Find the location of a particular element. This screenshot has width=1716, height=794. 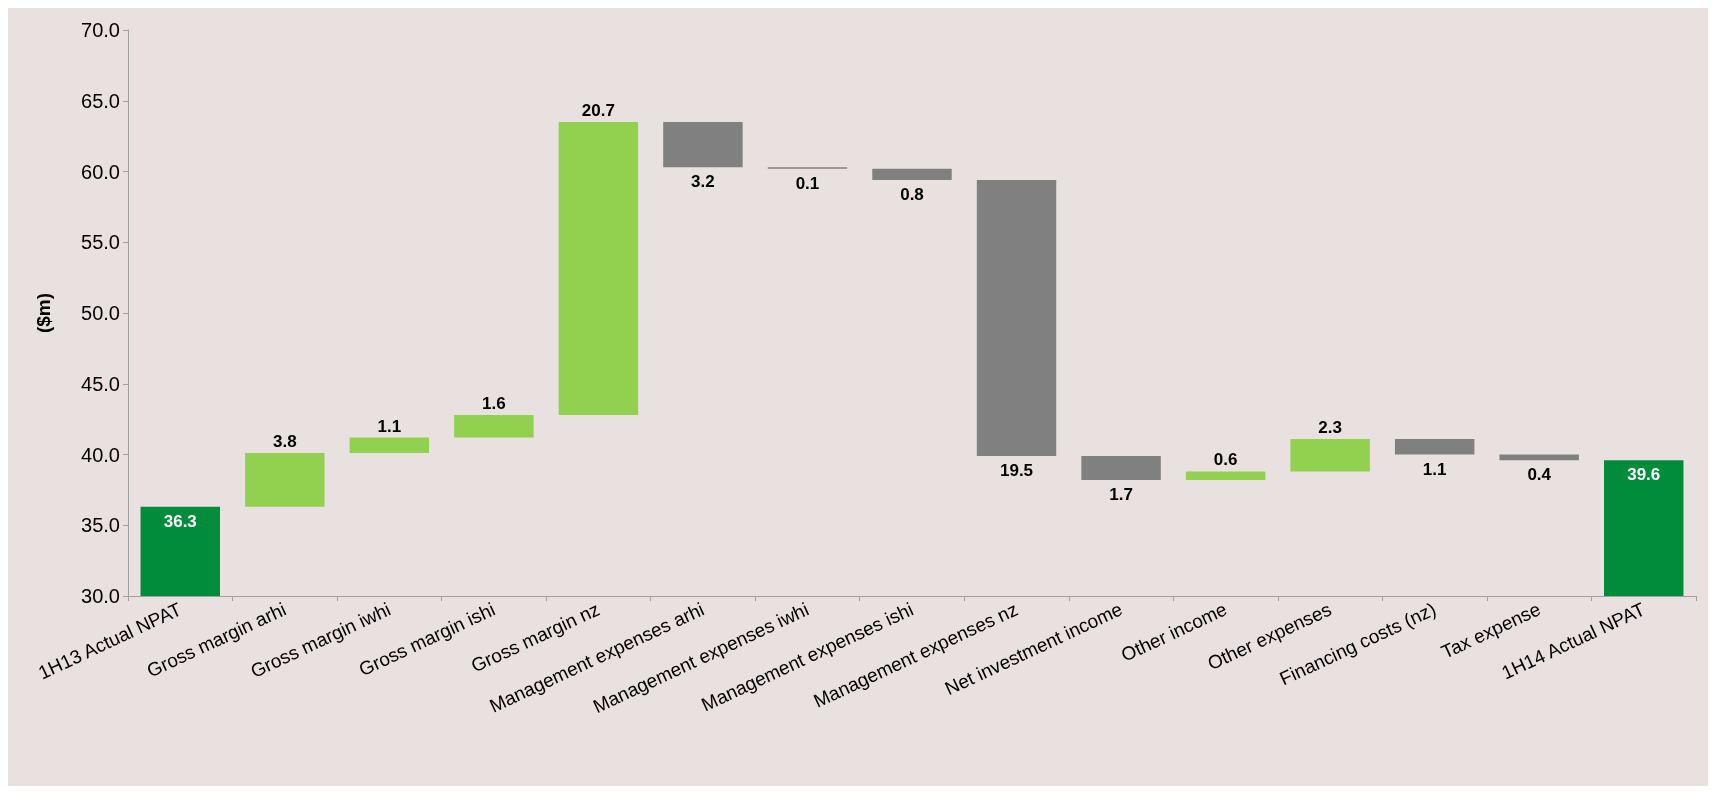

data-label: 1.7 is located at coordinates (1121, 494).